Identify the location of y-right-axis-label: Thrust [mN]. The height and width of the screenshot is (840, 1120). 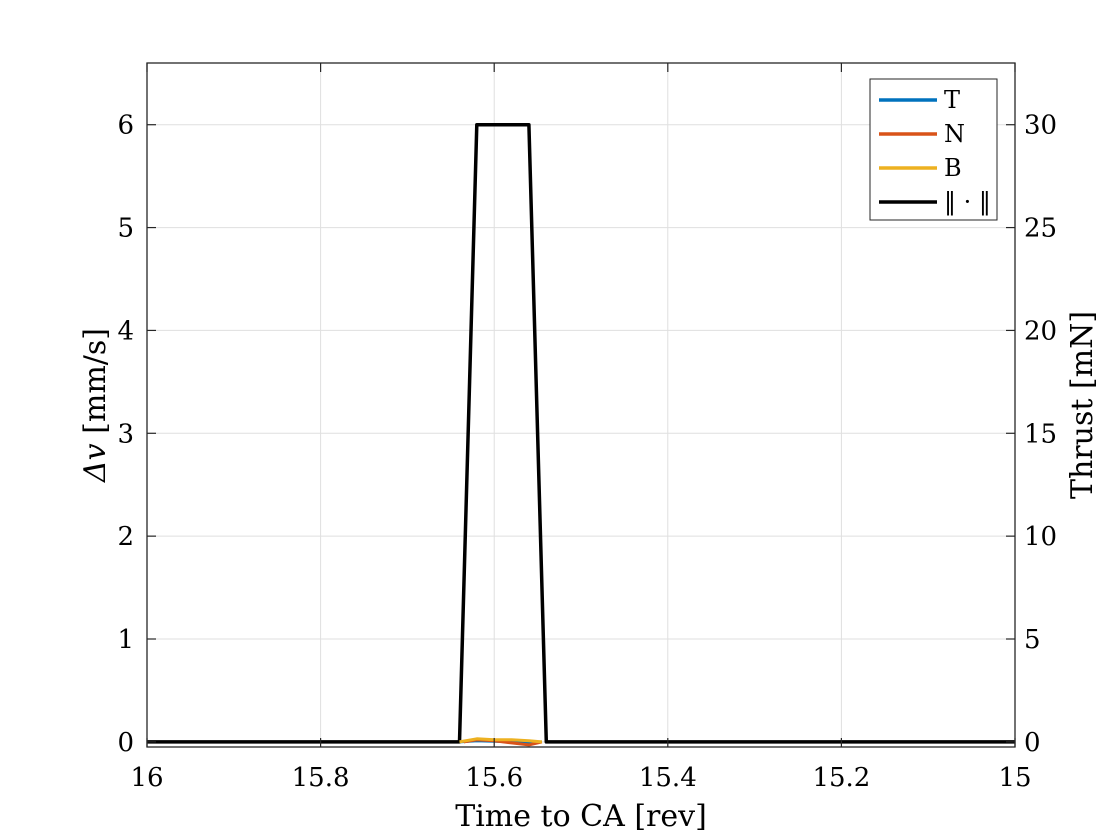
(1082, 405).